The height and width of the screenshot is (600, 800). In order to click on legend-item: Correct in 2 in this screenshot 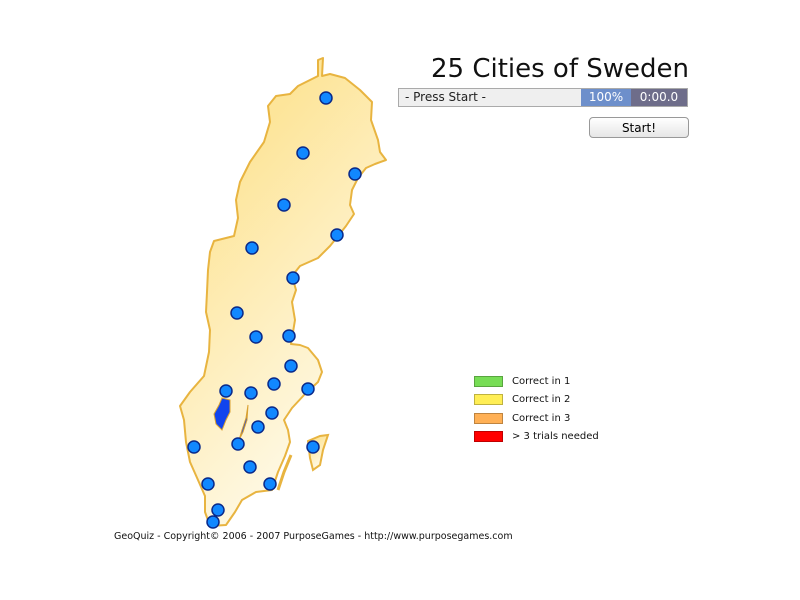, I will do `click(536, 400)`.